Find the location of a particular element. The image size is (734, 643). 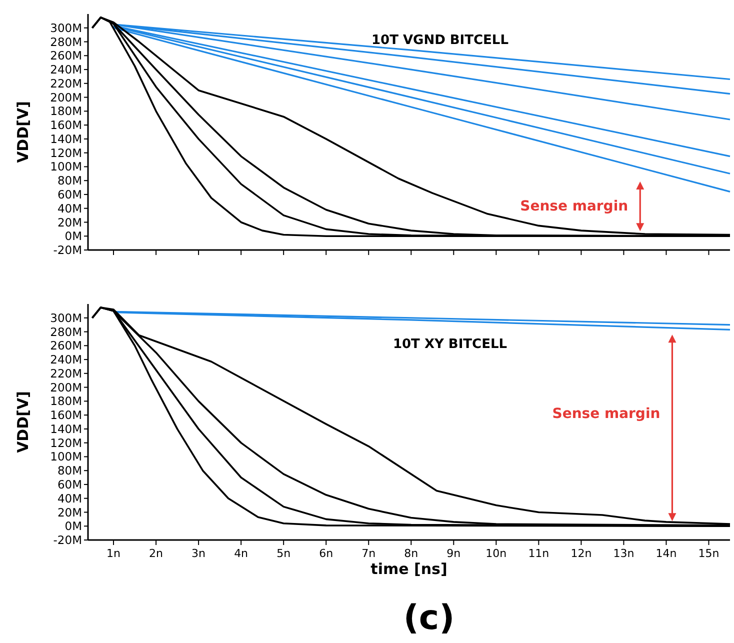

x-tick-label: 13n is located at coordinates (623, 553).